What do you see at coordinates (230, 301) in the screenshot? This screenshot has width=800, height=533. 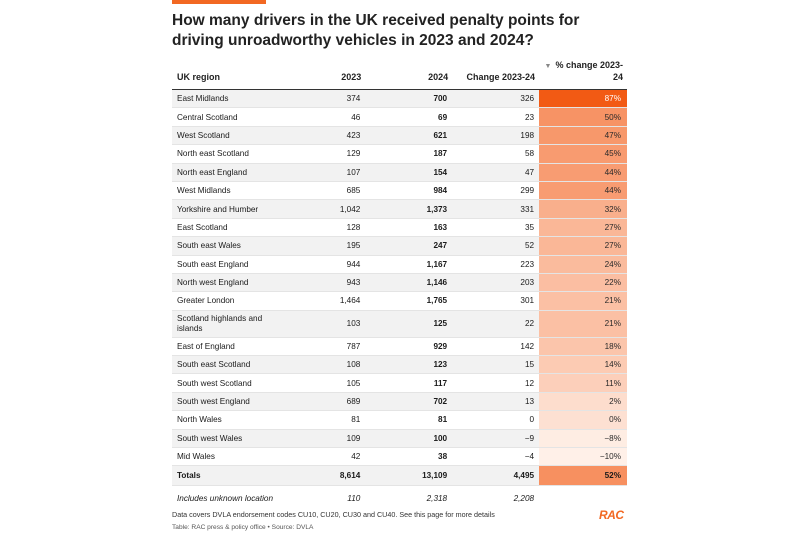 I see `cell-region: Greater London` at bounding box center [230, 301].